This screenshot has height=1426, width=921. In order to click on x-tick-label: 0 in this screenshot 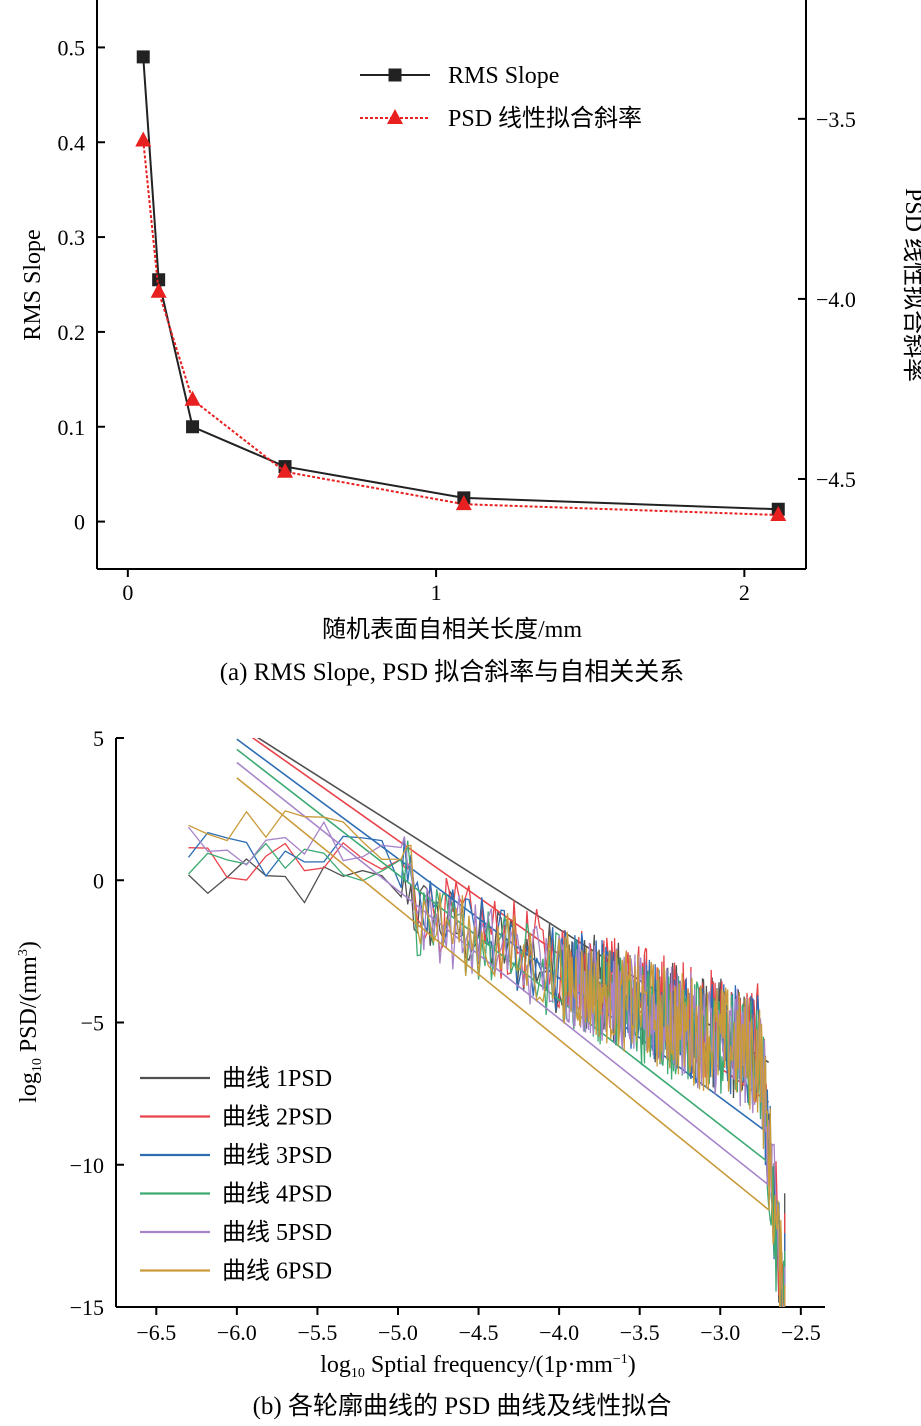, I will do `click(127, 592)`.